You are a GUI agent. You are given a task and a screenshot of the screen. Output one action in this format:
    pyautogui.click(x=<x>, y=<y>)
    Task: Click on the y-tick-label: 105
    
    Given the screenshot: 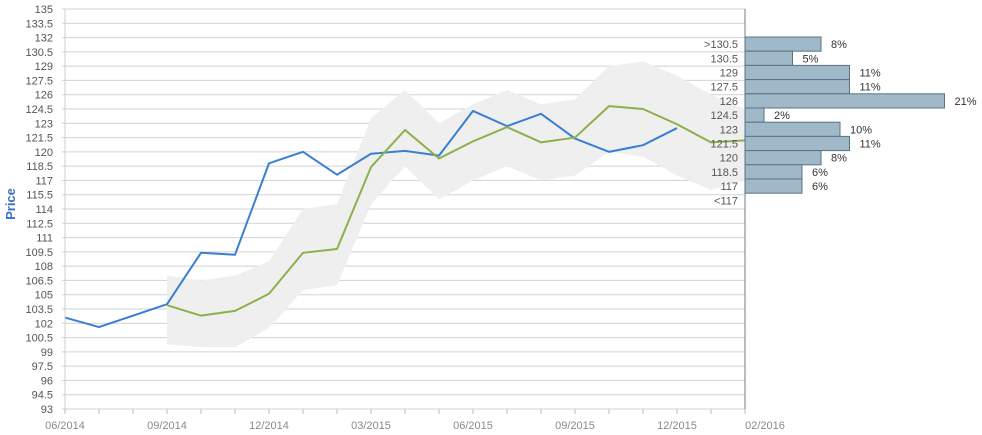 What is the action you would take?
    pyautogui.click(x=44, y=296)
    